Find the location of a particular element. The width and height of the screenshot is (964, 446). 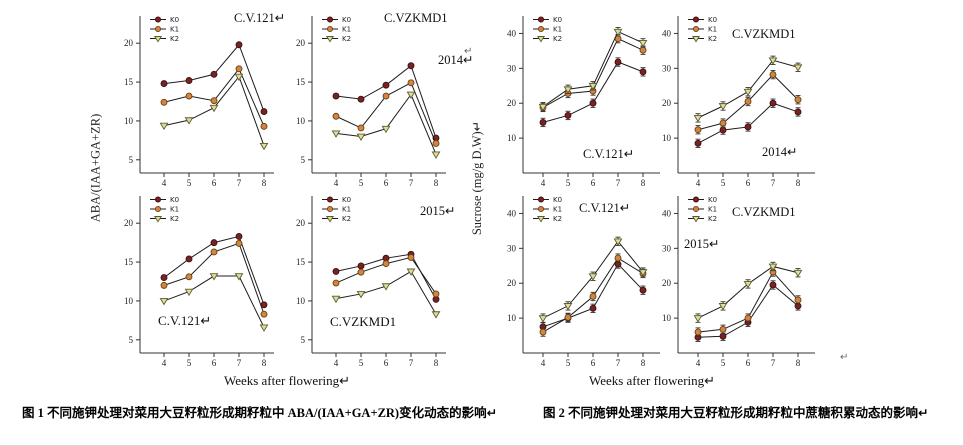

subplot-fig1-2014-cv121: 5 10 15 20 4 5 6 7 8 K0 K1 K2 C.V.121↵ is located at coordinates (195, 95).